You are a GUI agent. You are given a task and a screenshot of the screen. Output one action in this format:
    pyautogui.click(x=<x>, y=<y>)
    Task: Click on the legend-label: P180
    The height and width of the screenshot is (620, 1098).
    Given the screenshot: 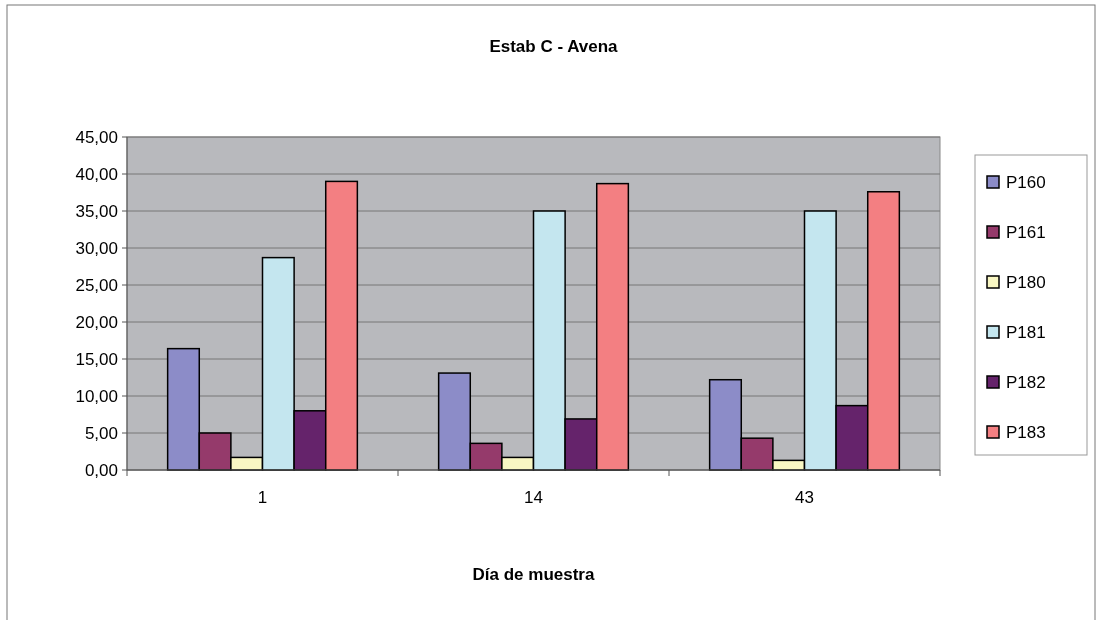 What is the action you would take?
    pyautogui.click(x=1026, y=282)
    